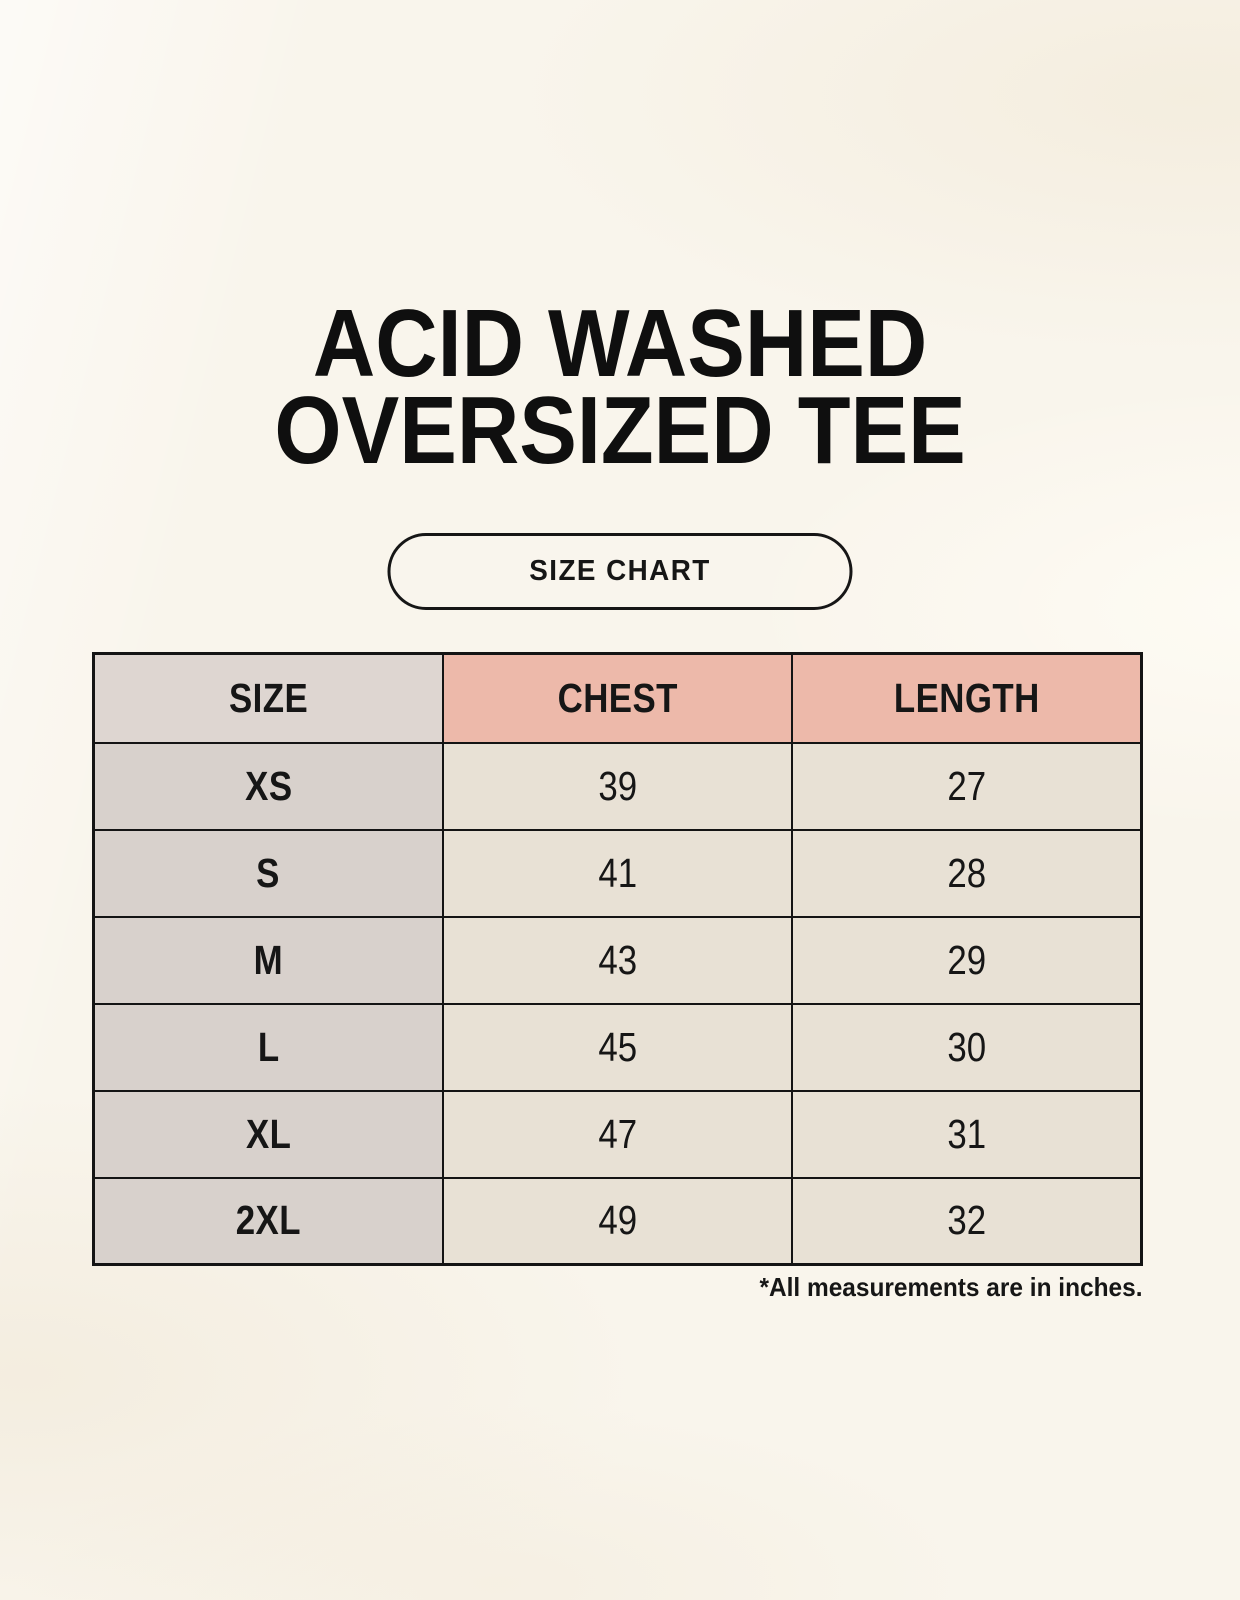  I want to click on size-label-cell: 2XL, so click(268, 1221).